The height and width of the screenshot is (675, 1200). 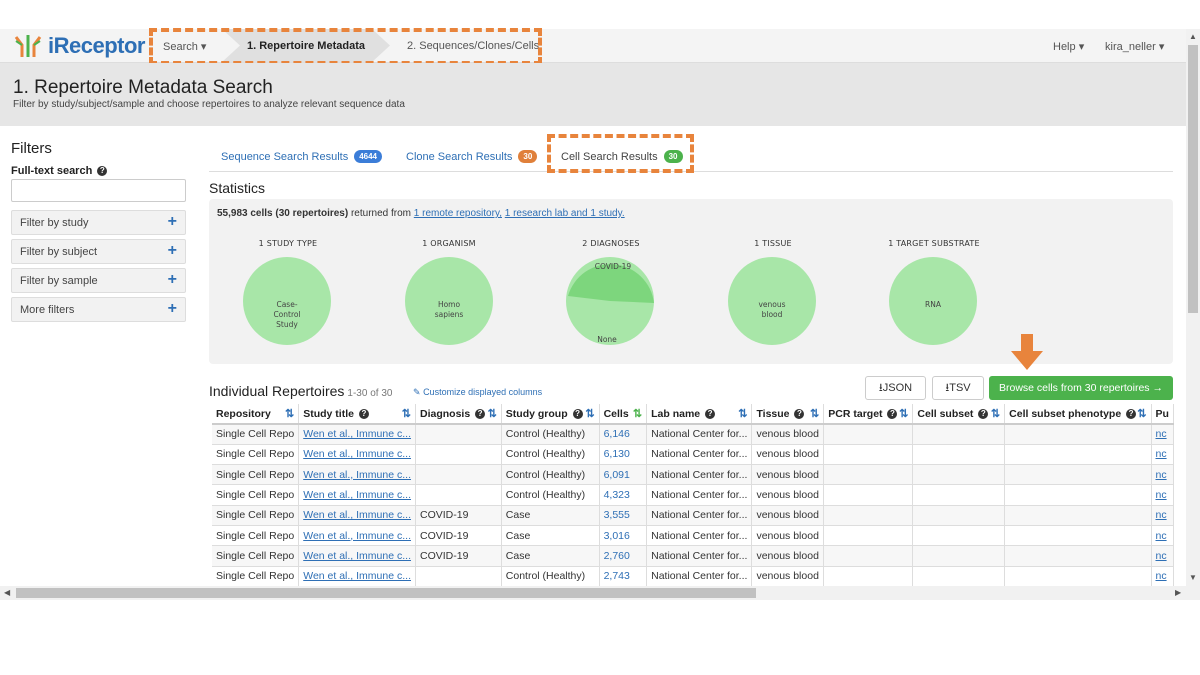 What do you see at coordinates (98, 222) in the screenshot?
I see `filter-by-study-button: Filter by study +` at bounding box center [98, 222].